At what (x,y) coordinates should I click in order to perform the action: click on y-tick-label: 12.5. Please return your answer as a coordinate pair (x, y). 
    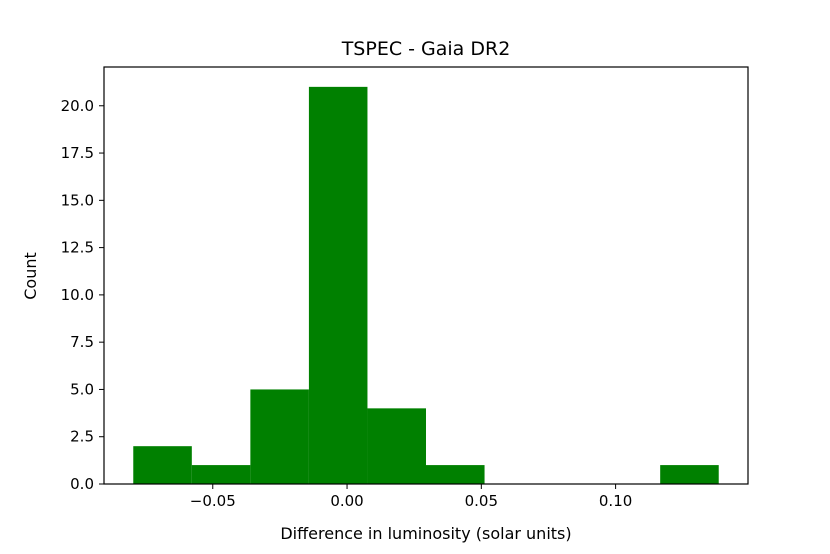
    Looking at the image, I should click on (77, 248).